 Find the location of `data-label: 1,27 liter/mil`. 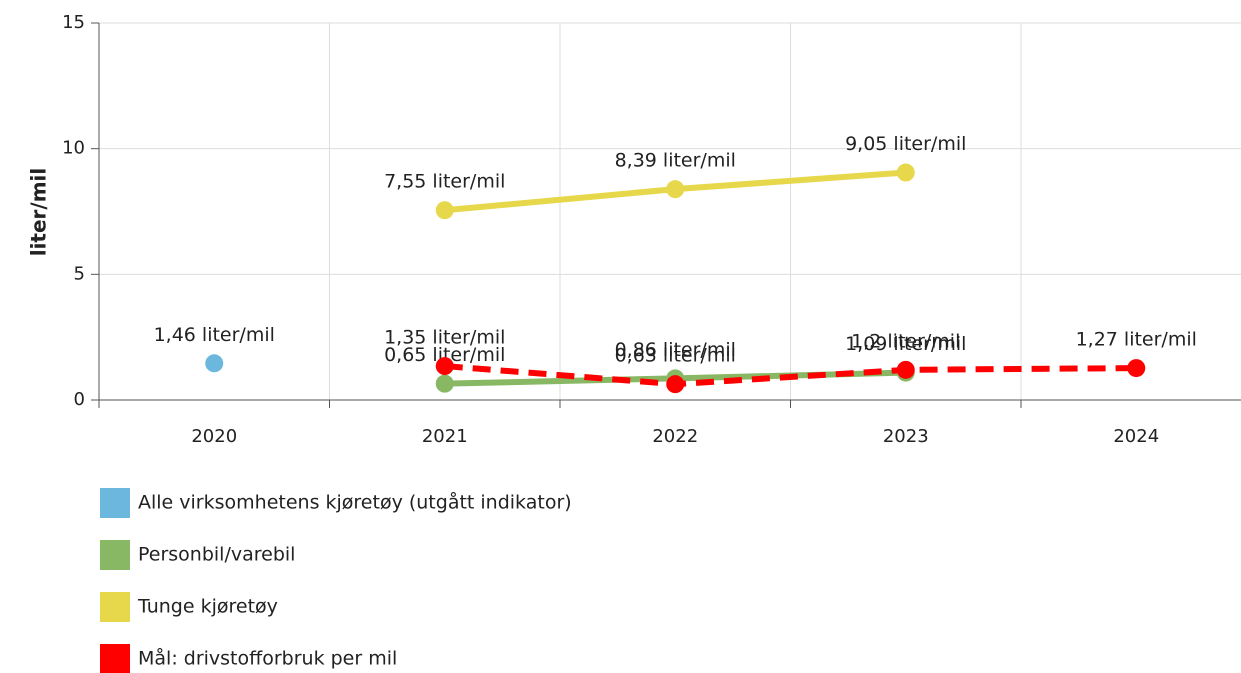

data-label: 1,27 liter/mil is located at coordinates (1136, 340).